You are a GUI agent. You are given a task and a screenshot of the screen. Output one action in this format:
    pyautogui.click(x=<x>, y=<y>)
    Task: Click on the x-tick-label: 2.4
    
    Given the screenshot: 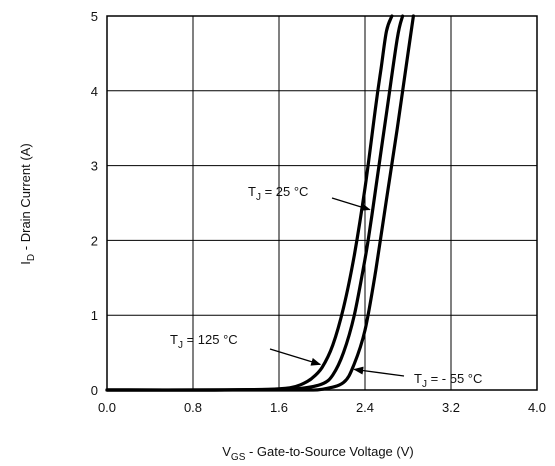 What is the action you would take?
    pyautogui.click(x=365, y=407)
    